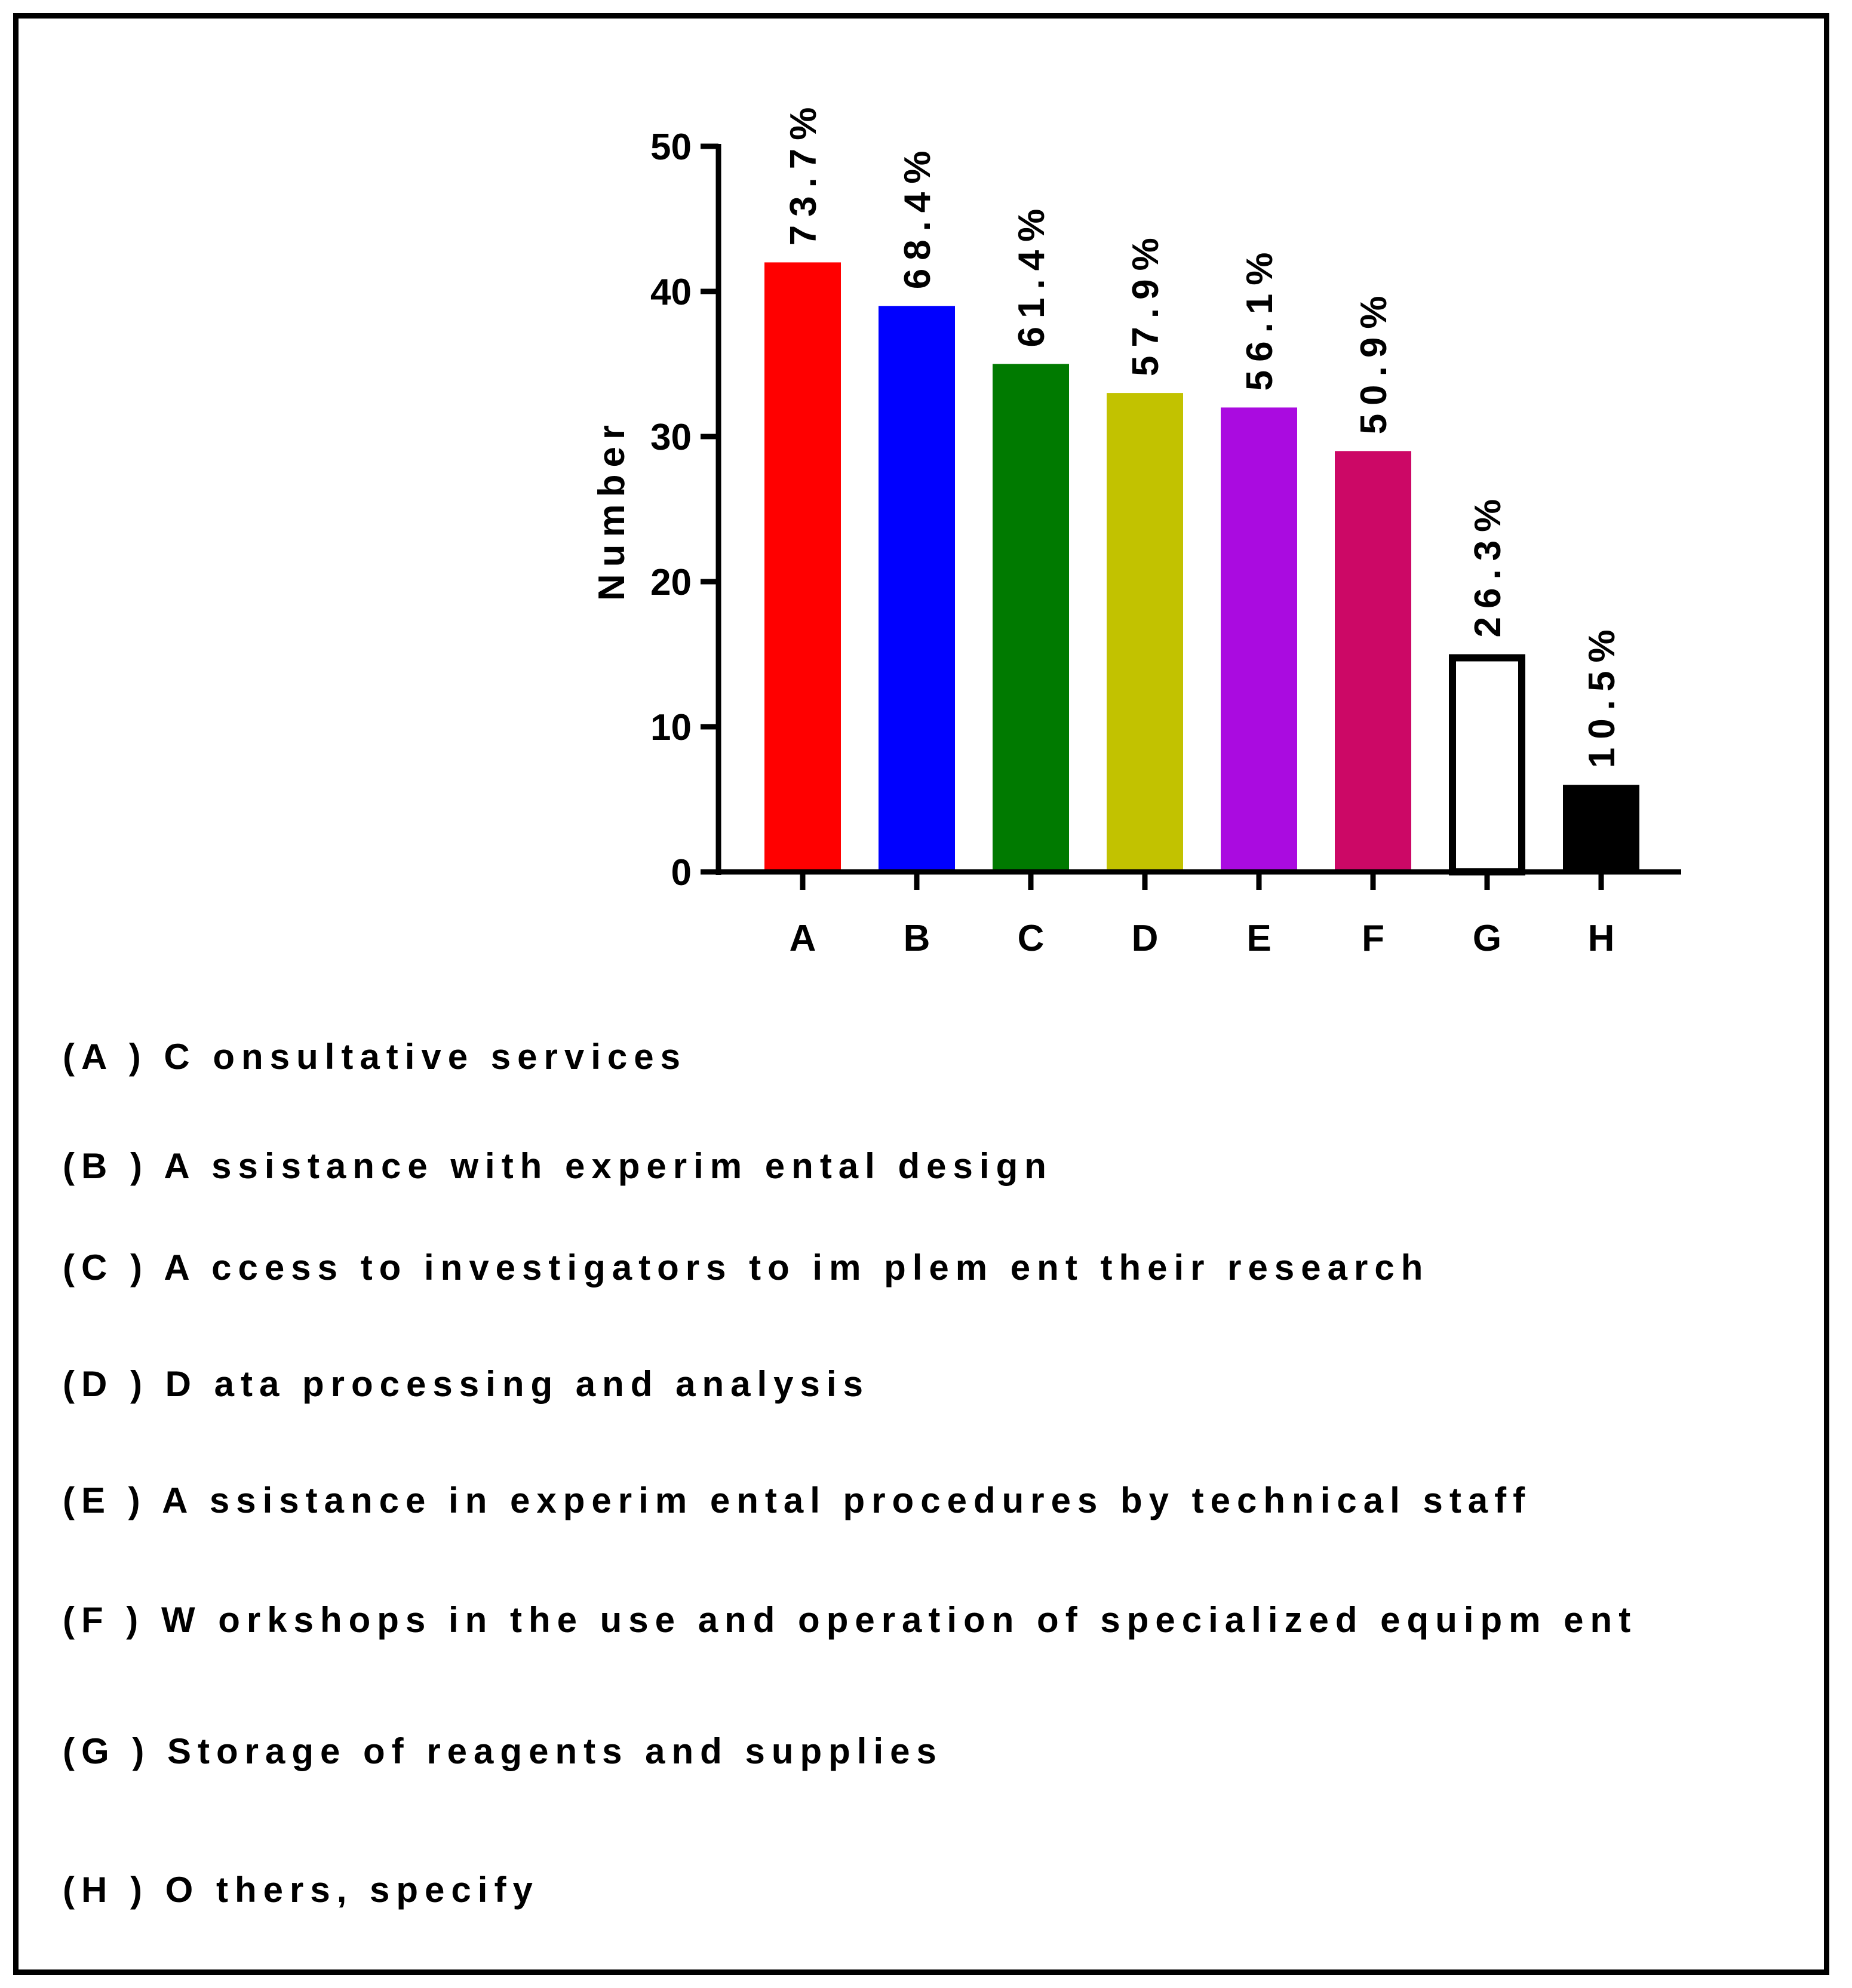 The height and width of the screenshot is (1988, 1852). What do you see at coordinates (1602, 938) in the screenshot?
I see `x-tick-label-H: H` at bounding box center [1602, 938].